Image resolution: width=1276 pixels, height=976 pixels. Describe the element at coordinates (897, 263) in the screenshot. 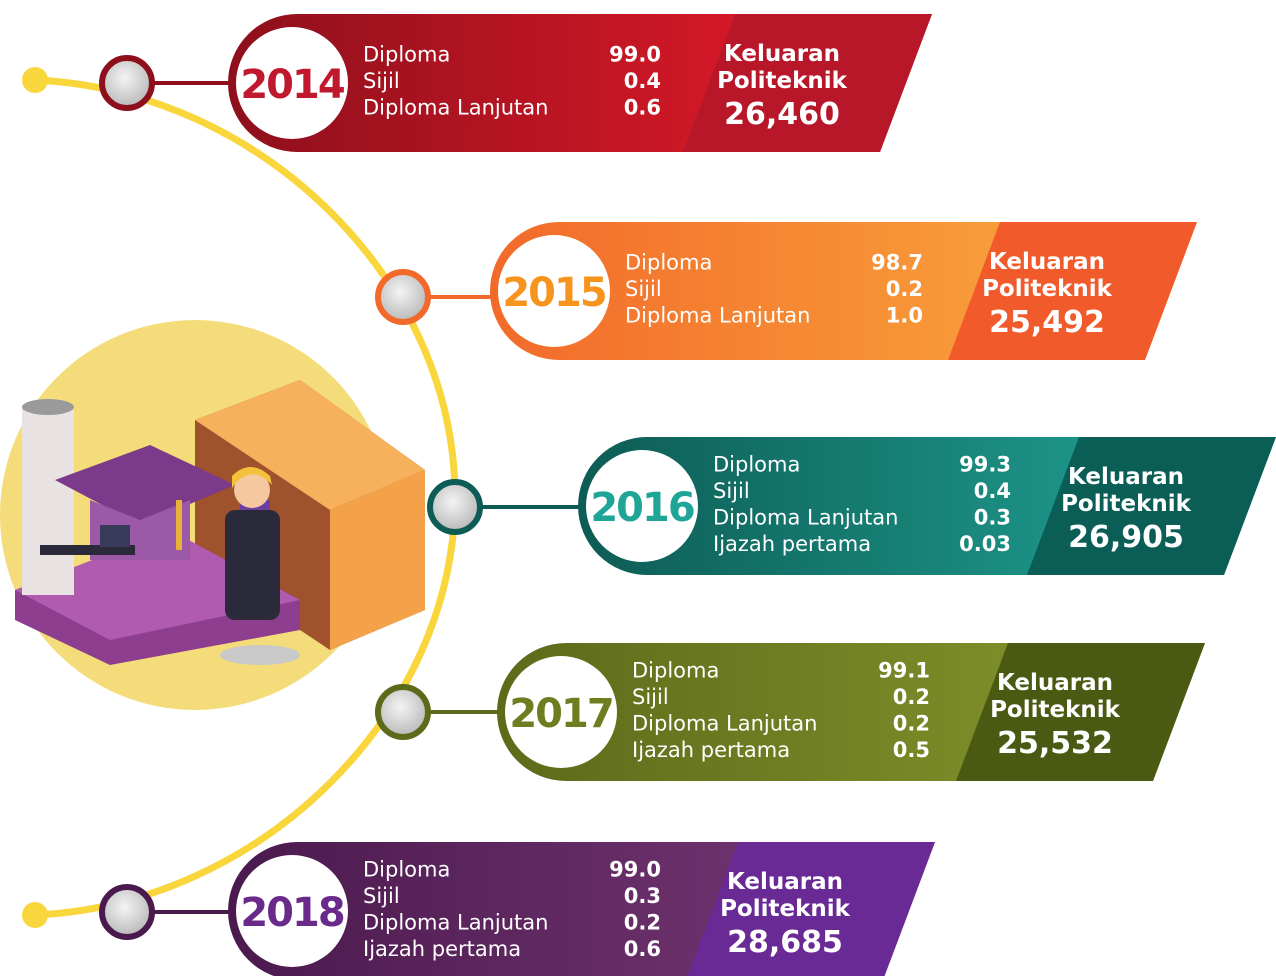

I see `row-value: 98.7` at that location.